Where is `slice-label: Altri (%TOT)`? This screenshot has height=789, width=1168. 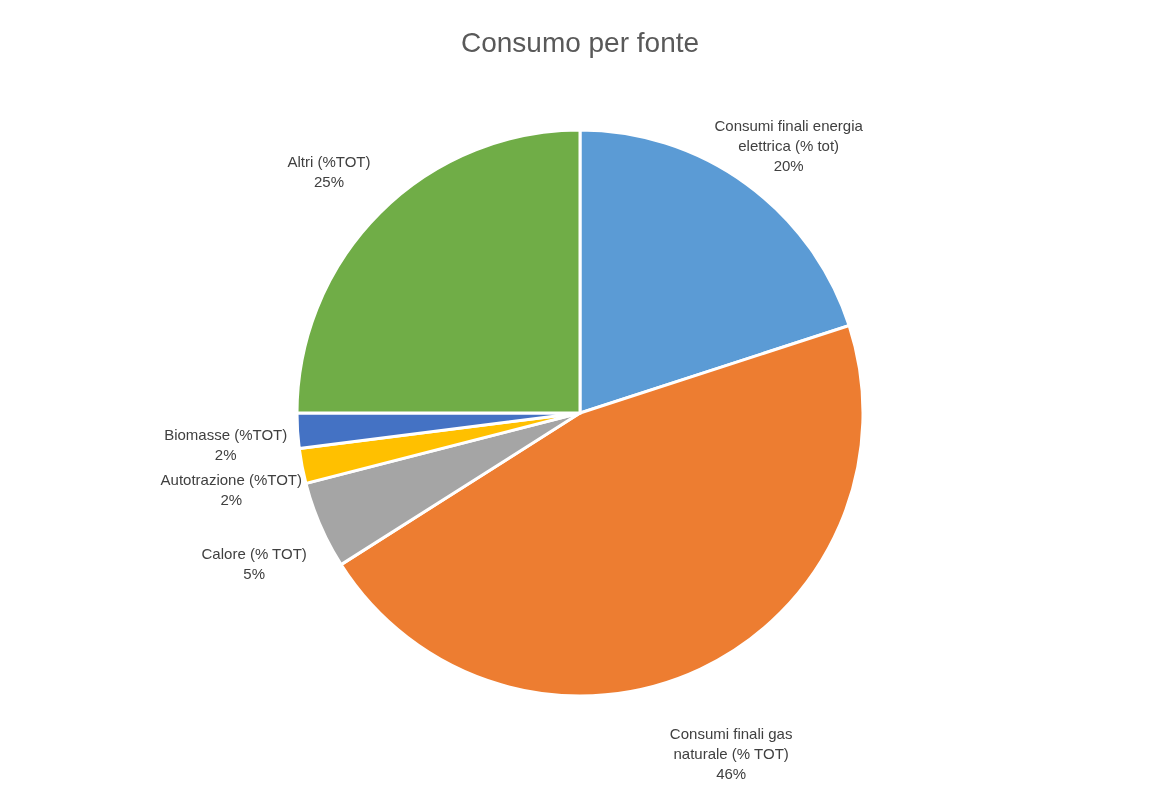 slice-label: Altri (%TOT) is located at coordinates (329, 161).